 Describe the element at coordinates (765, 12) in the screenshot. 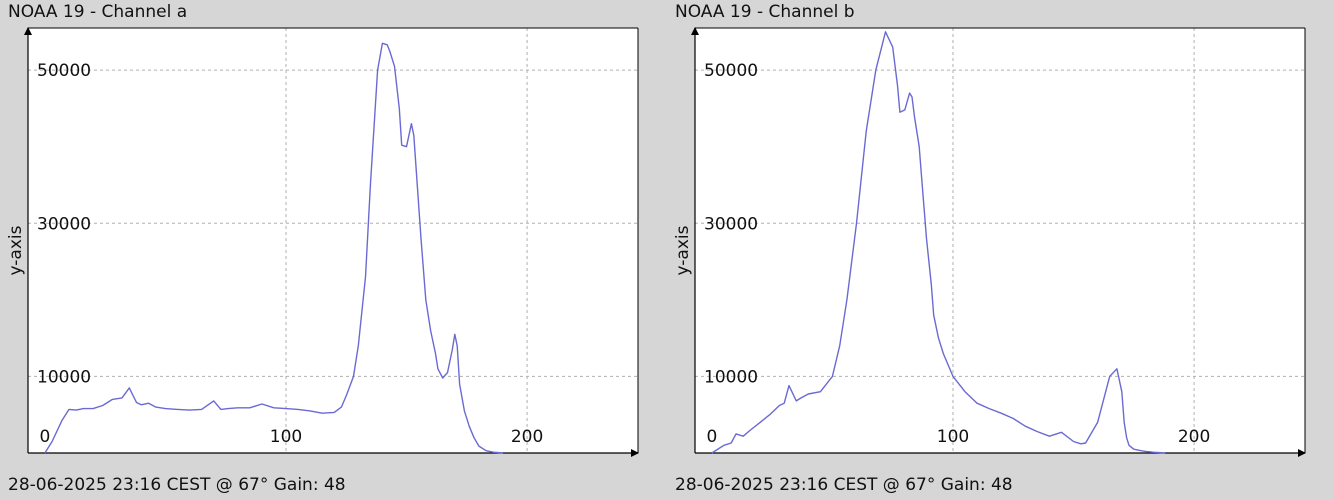

I see `chart-title: NOAA 19 - Channel b` at that location.